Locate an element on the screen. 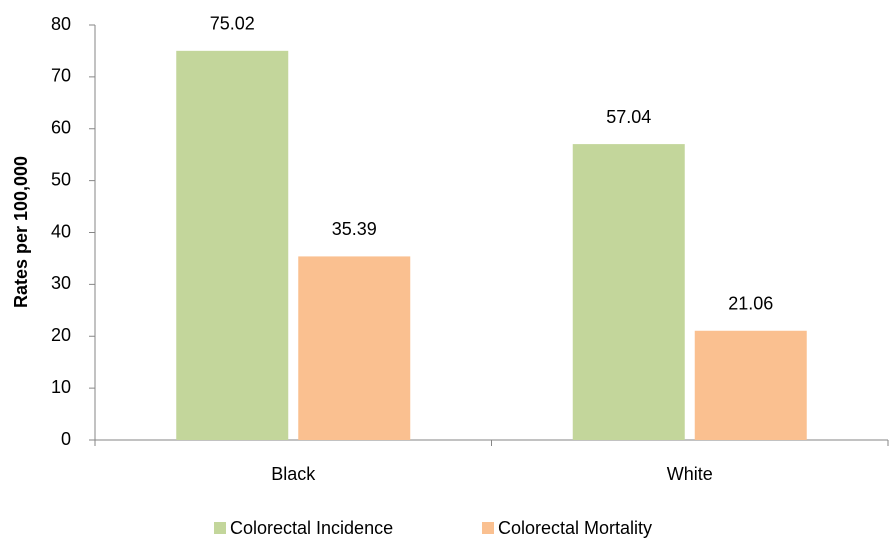 This screenshot has height=544, width=890. legend-label: Colorectal Incidence is located at coordinates (311, 528).